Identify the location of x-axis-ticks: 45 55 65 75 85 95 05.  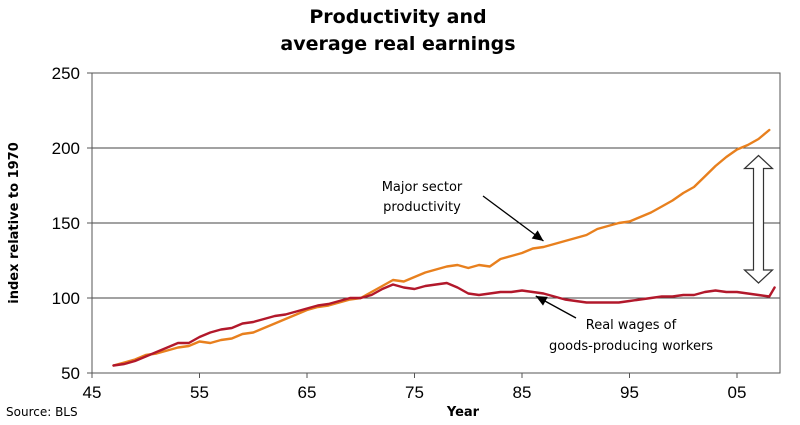
(415, 387).